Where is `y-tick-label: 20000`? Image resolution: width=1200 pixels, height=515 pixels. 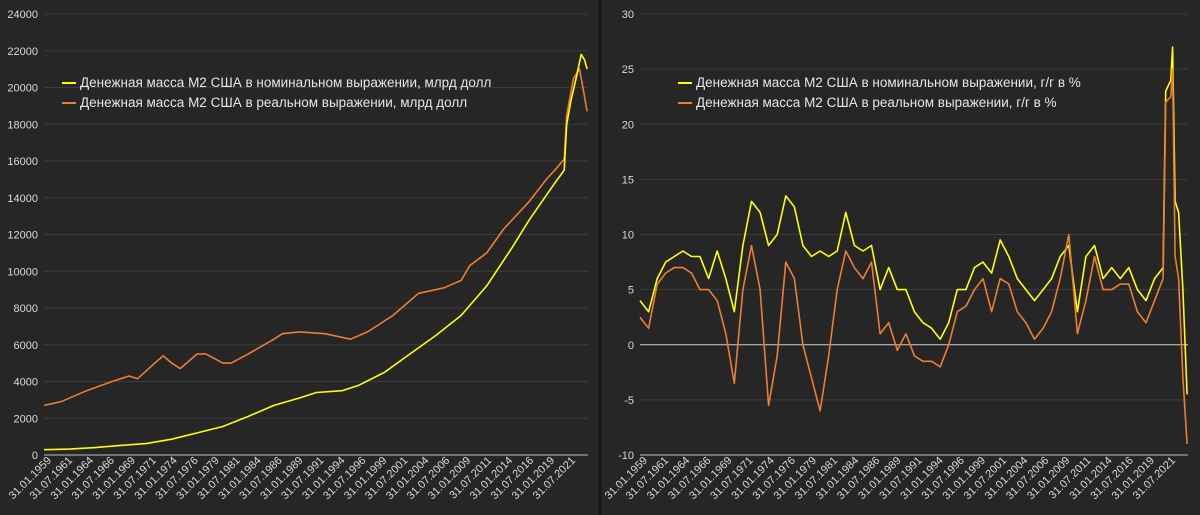 y-tick-label: 20000 is located at coordinates (22, 89).